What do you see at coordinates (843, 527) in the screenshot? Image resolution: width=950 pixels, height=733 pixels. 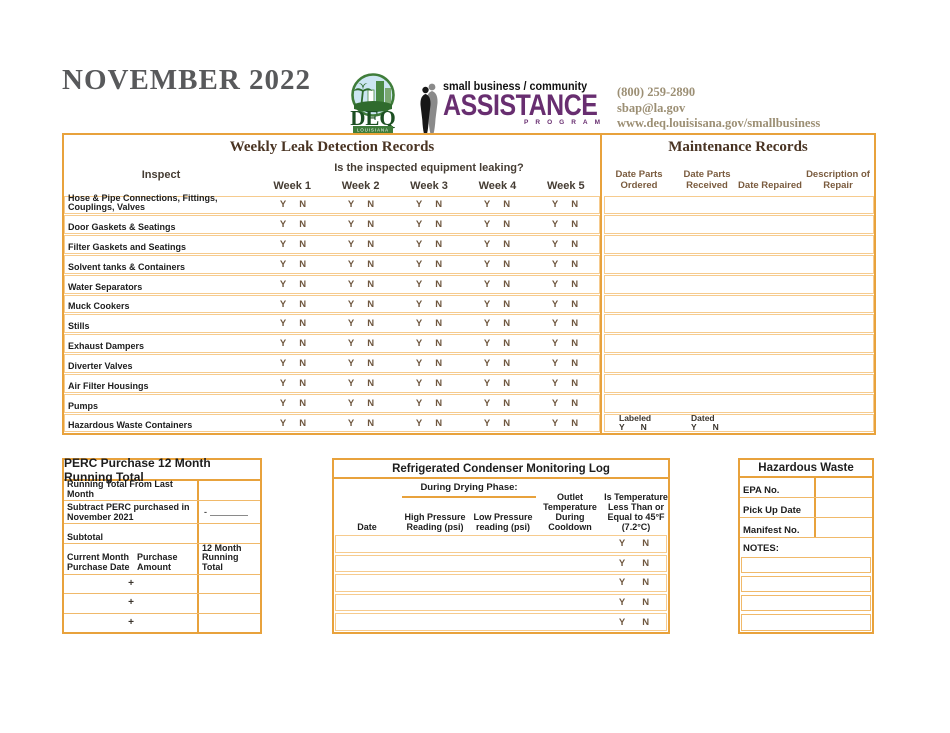 I see `manifest-no-field` at bounding box center [843, 527].